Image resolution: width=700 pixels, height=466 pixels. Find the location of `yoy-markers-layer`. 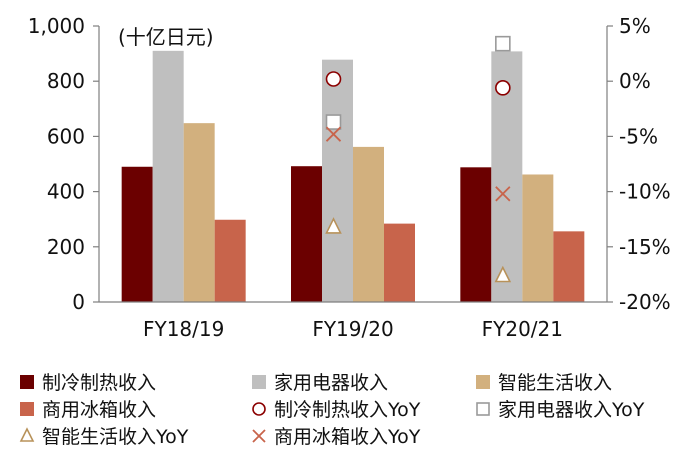

yoy-markers-layer is located at coordinates (418, 159).